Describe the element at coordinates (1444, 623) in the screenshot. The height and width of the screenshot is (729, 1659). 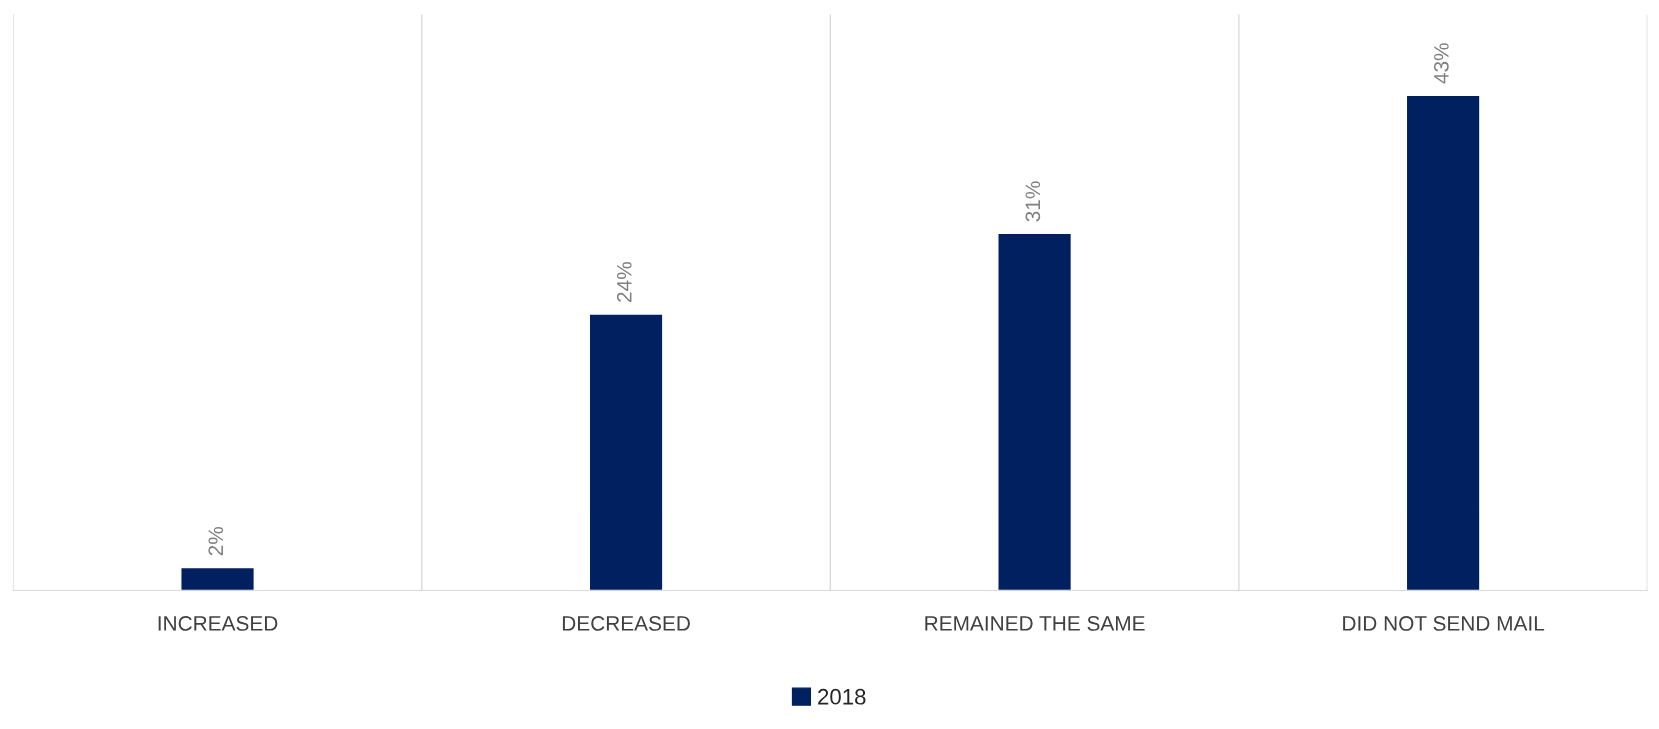
I see `x-tick-label: DID NOT SEND MAIL` at that location.